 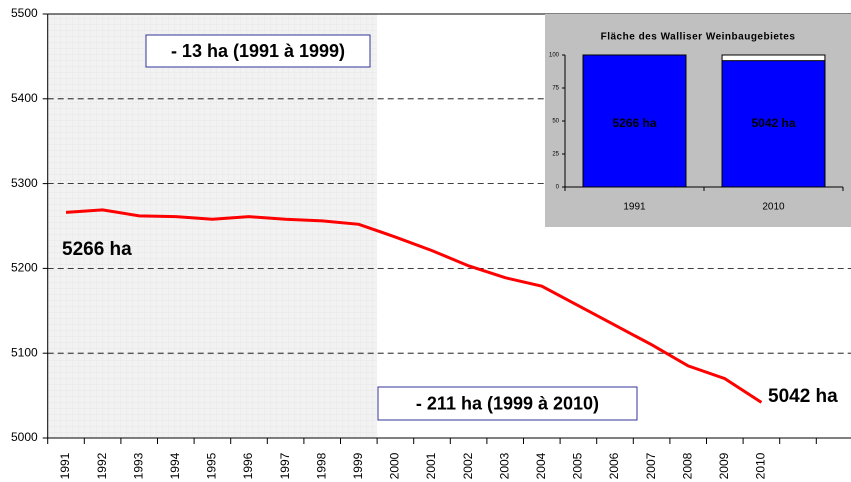 I want to click on inset-y-tick-label: 25, so click(x=555, y=155).